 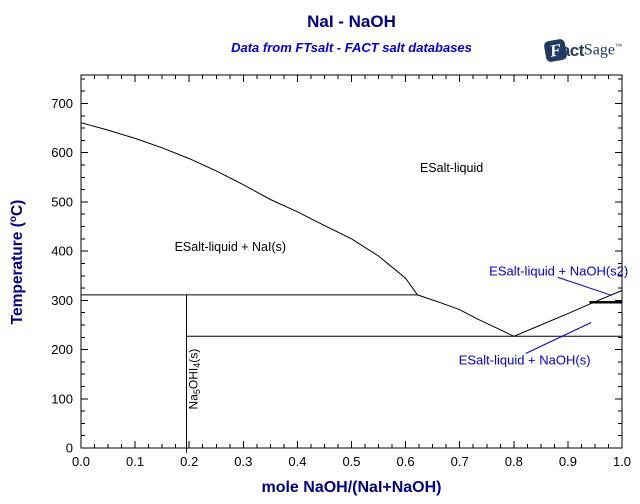 What do you see at coordinates (62, 103) in the screenshot?
I see `y-tick-label: 700` at bounding box center [62, 103].